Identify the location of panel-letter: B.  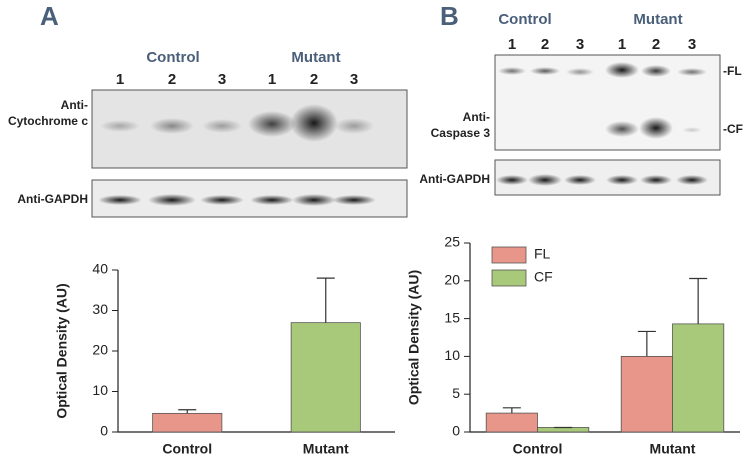
(449, 16).